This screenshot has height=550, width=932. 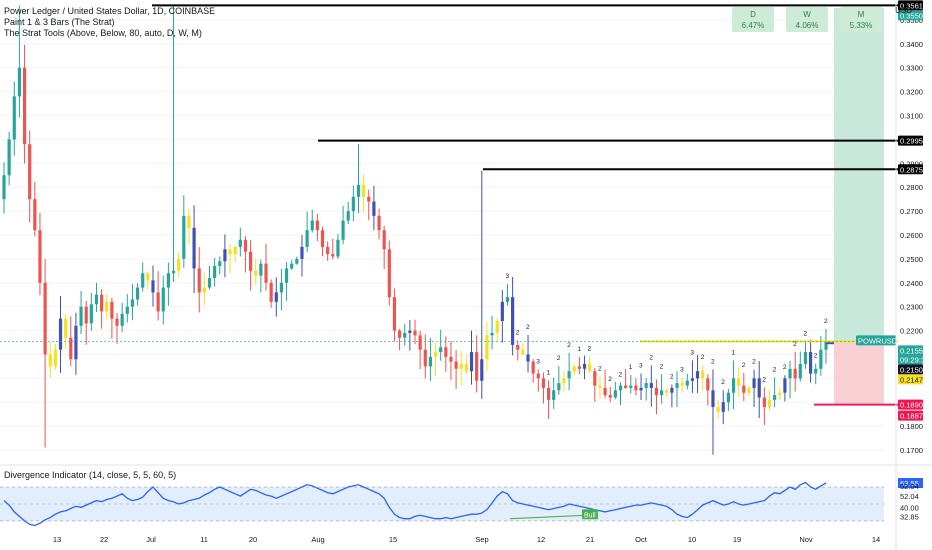 I want to click on osc-tick-label: 63.55, so click(x=909, y=483).